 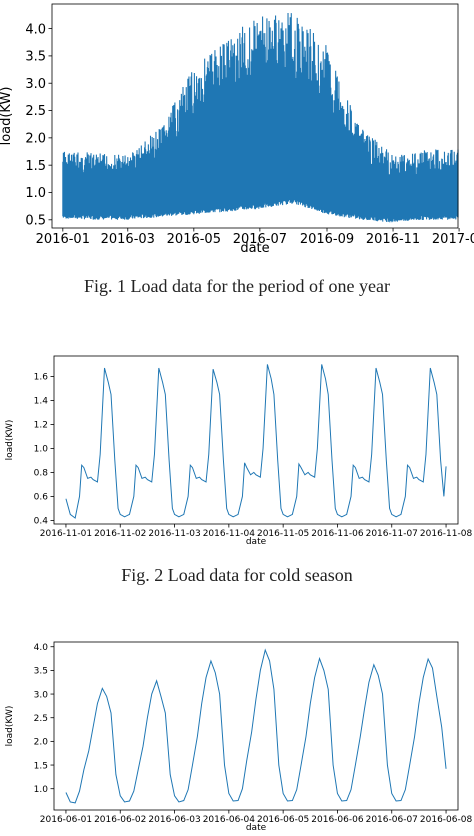 I want to click on x-tick-label: 2016-11-08, so click(x=446, y=534).